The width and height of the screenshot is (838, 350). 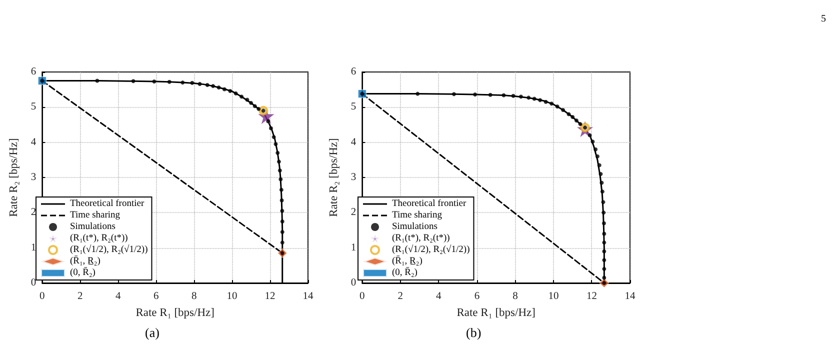 What do you see at coordinates (823, 19) in the screenshot?
I see `text: 5` at bounding box center [823, 19].